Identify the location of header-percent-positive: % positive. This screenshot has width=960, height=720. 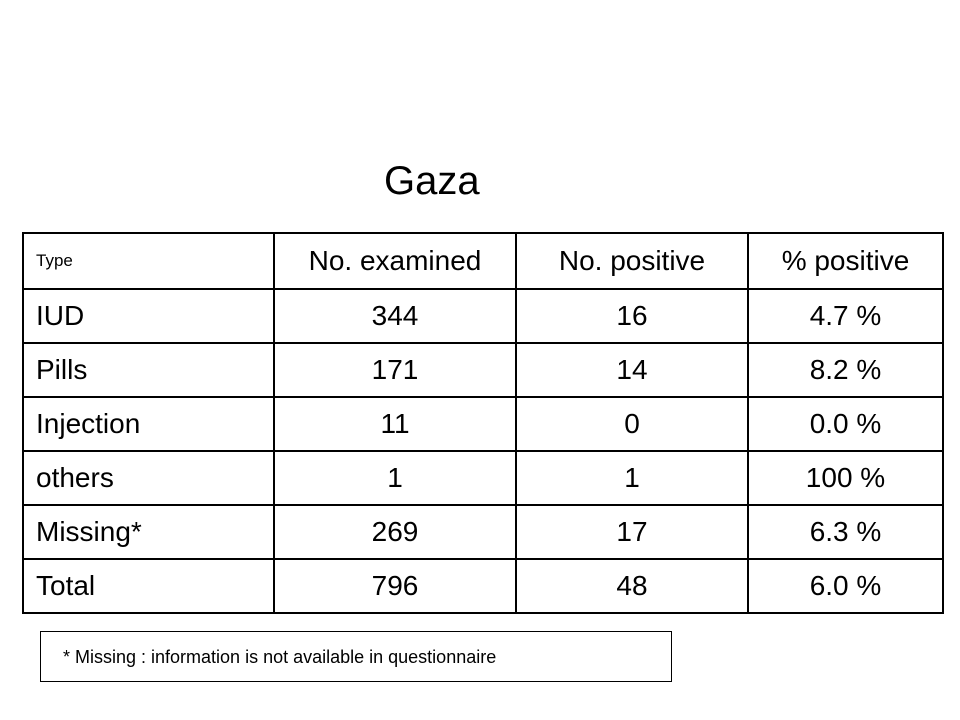
(845, 261).